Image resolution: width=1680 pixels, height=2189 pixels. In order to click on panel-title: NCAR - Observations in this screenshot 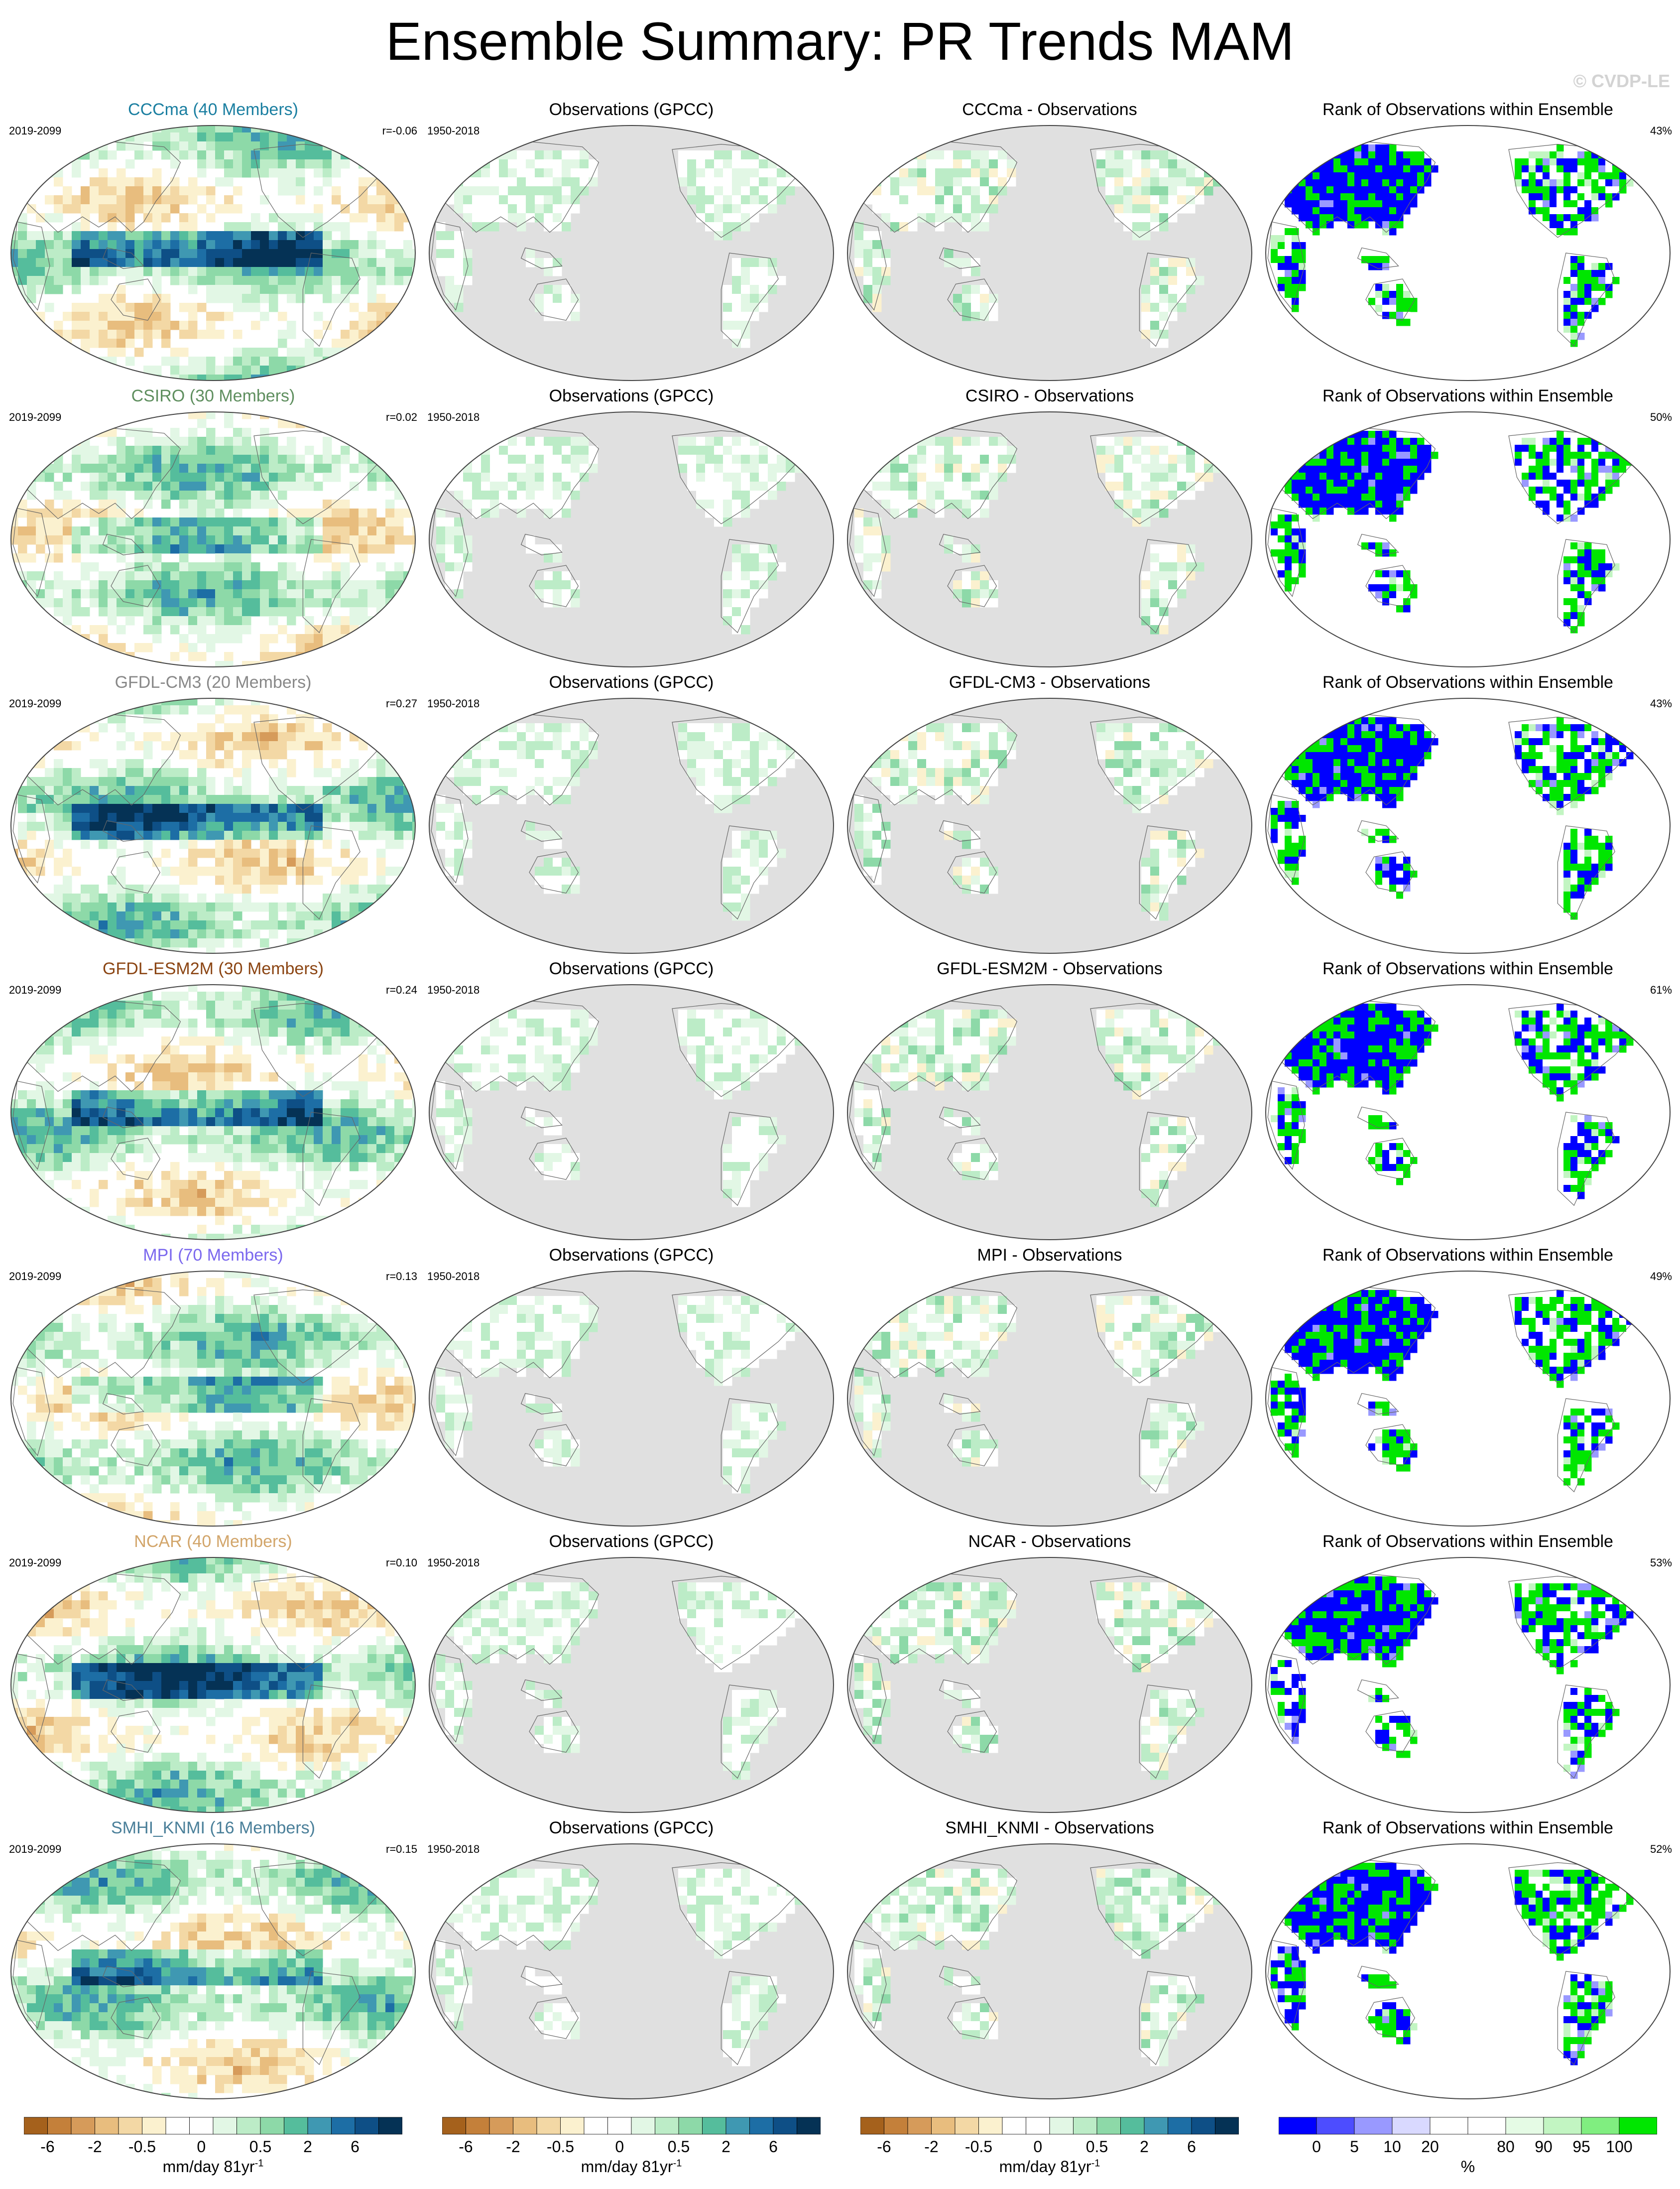, I will do `click(1049, 1541)`.